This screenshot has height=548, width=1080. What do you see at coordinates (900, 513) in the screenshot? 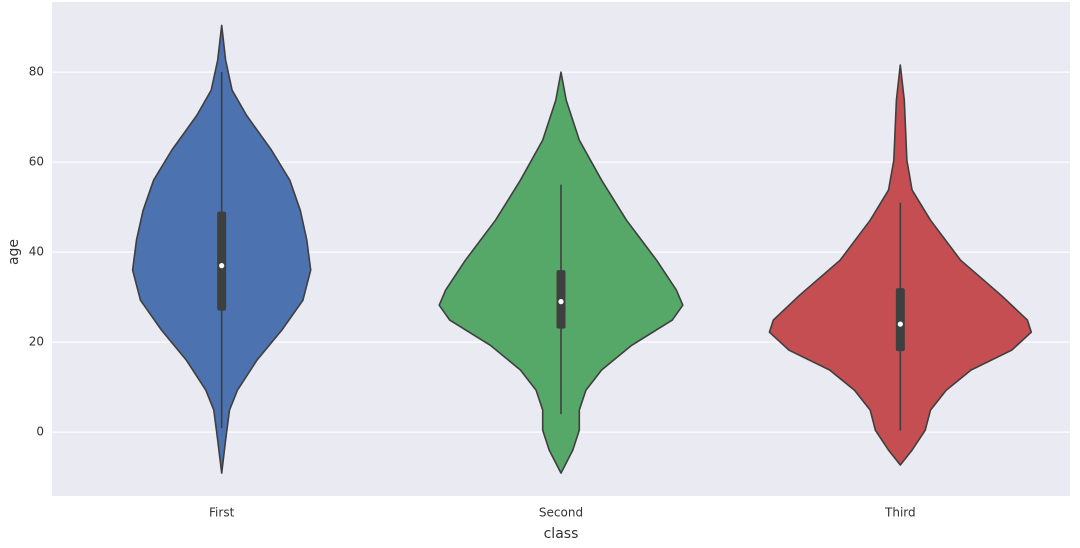
I see `x-tick-label: Third` at bounding box center [900, 513].